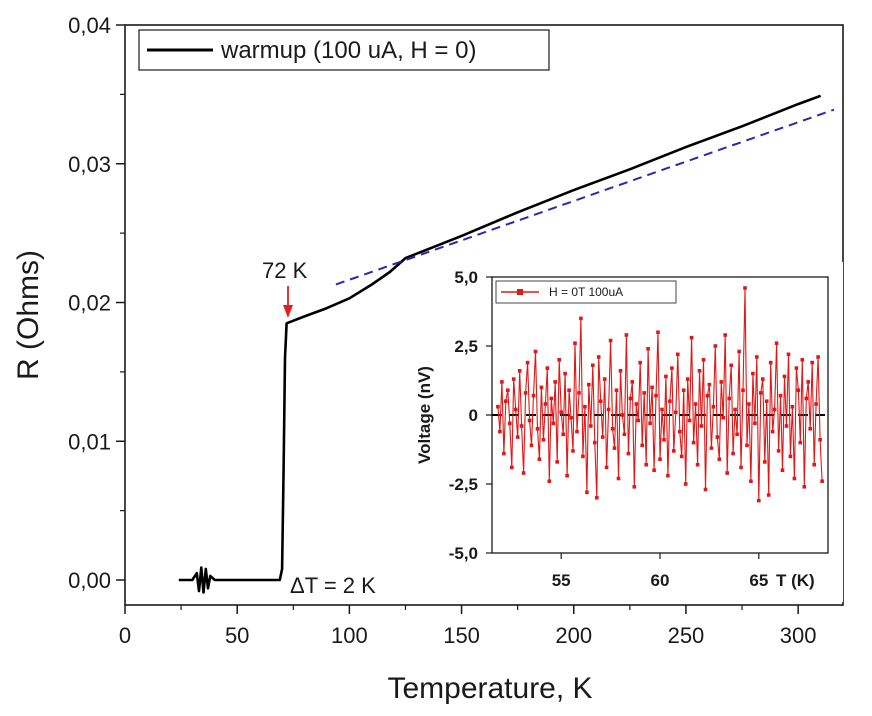 This screenshot has height=716, width=872. Describe the element at coordinates (89, 303) in the screenshot. I see `main-y-tick-label: 0,02` at that location.